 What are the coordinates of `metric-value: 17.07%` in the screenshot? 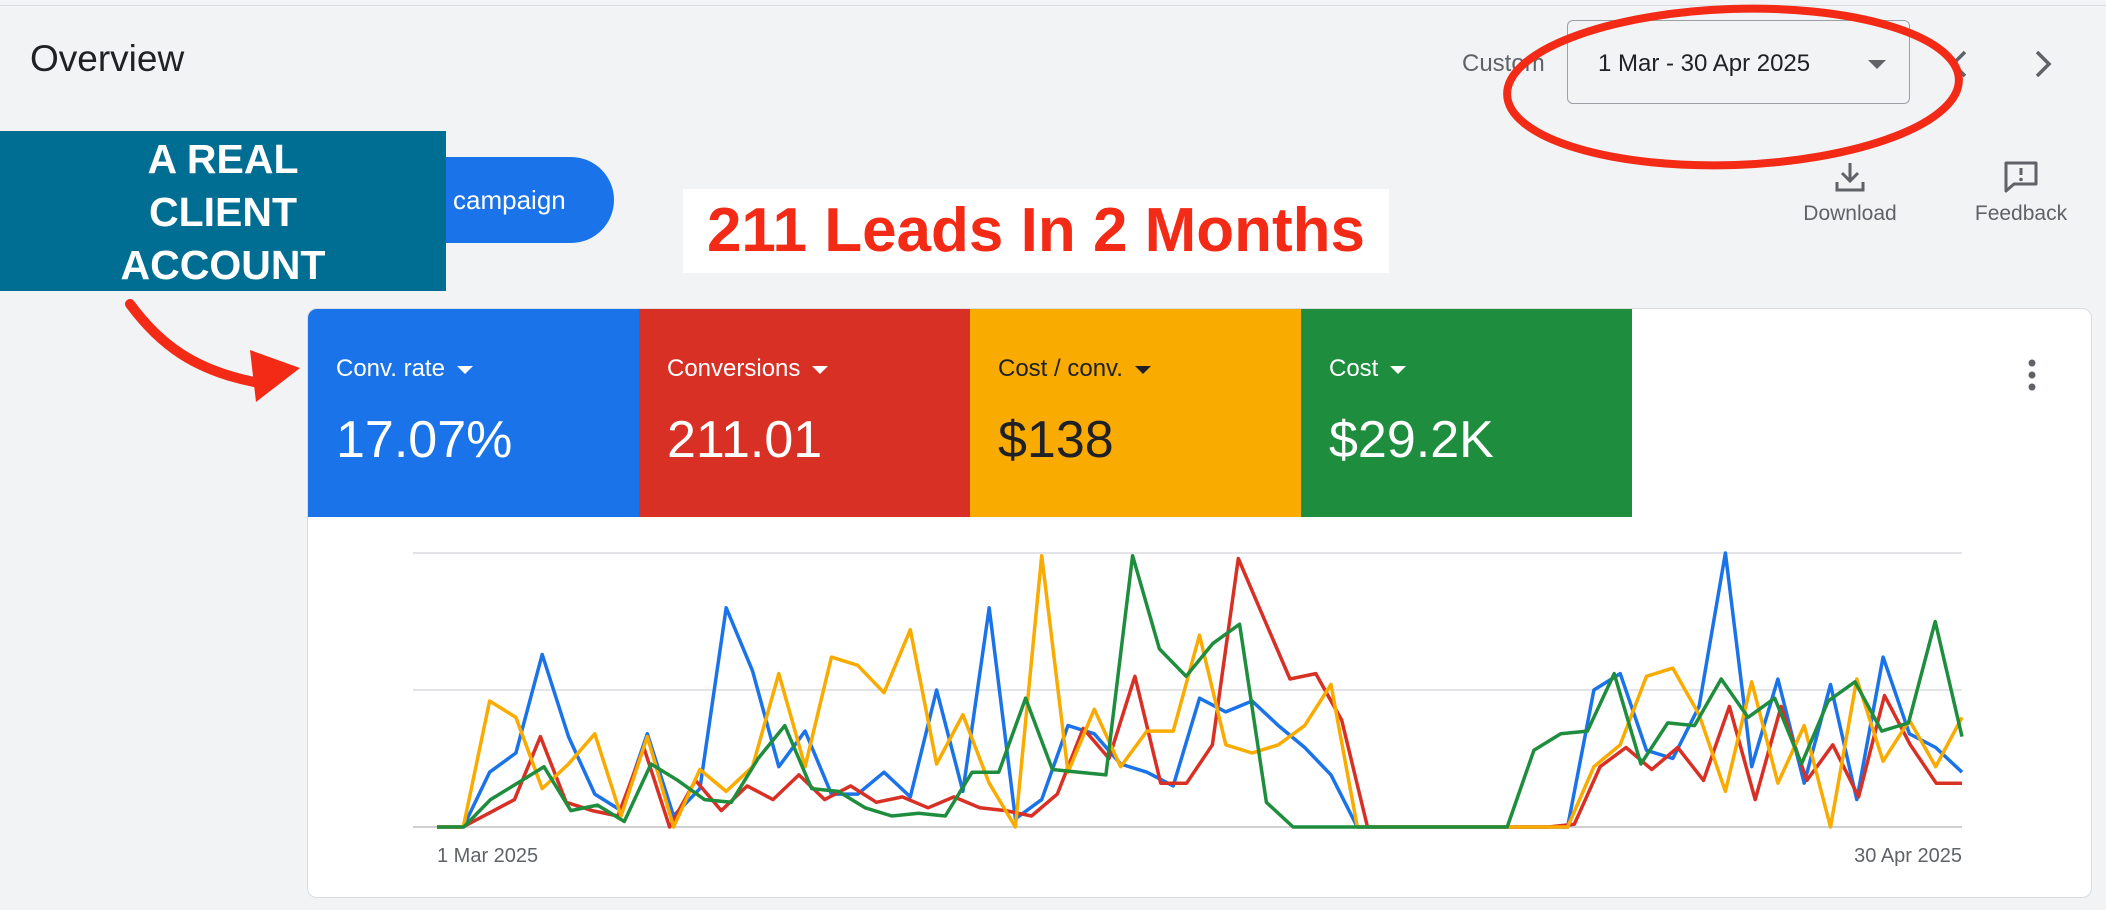 It's located at (424, 440).